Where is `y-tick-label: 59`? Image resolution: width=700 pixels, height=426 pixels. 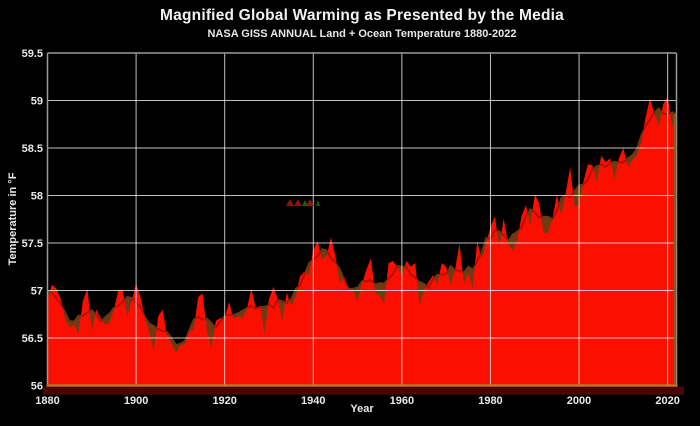 y-tick-label: 59 is located at coordinates (37, 102).